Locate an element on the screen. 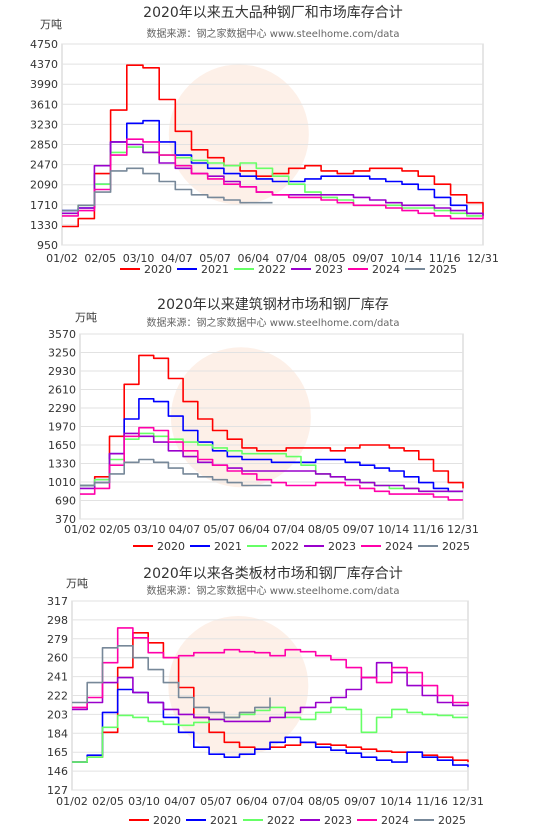 The image size is (547, 835). chart-title: 2020年以来五大品种钢厂和市场库存合计 is located at coordinates (273, 12).